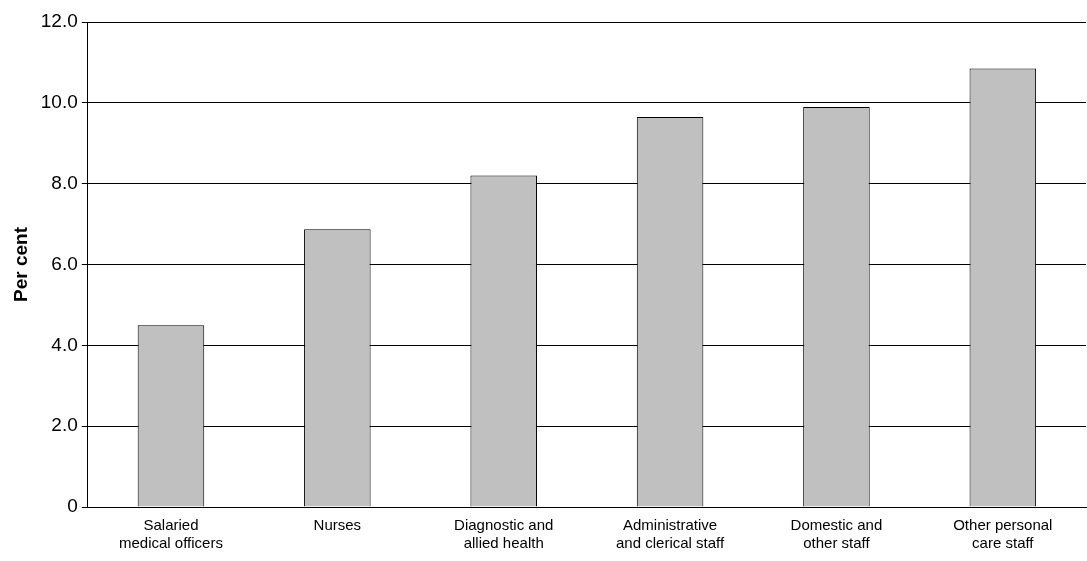 Image resolution: width=1087 pixels, height=561 pixels. What do you see at coordinates (64, 344) in the screenshot?
I see `y-tick-label: 4.0` at bounding box center [64, 344].